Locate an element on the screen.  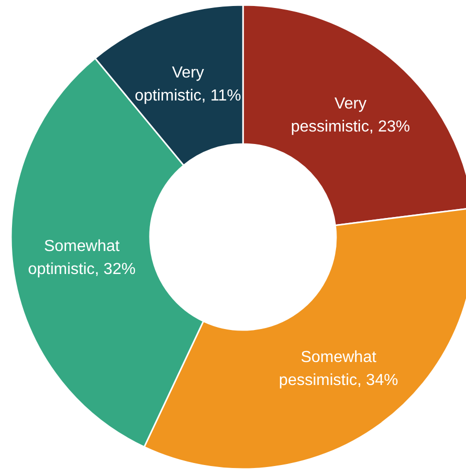
slice-label: Very pessimistic, 23% is located at coordinates (350, 115).